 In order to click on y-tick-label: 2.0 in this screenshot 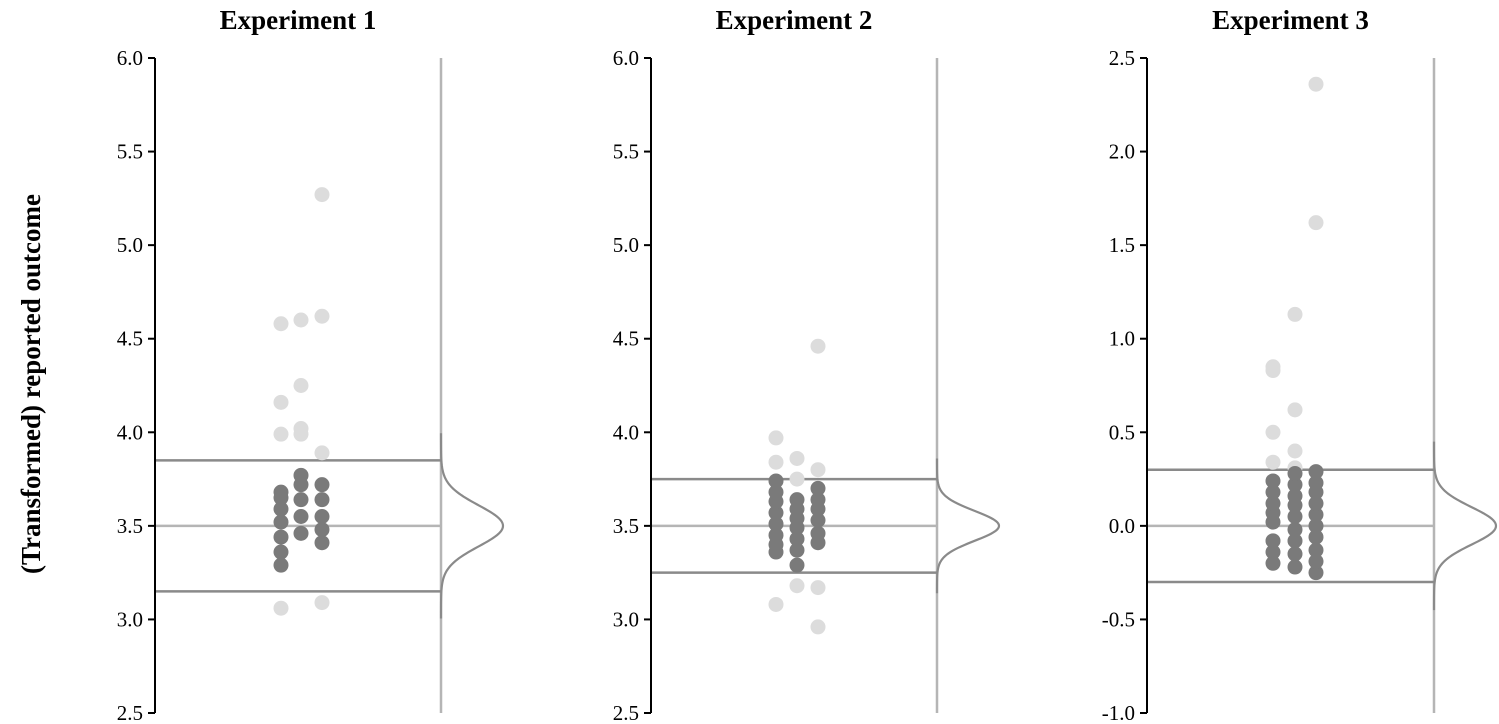, I will do `click(1122, 152)`.